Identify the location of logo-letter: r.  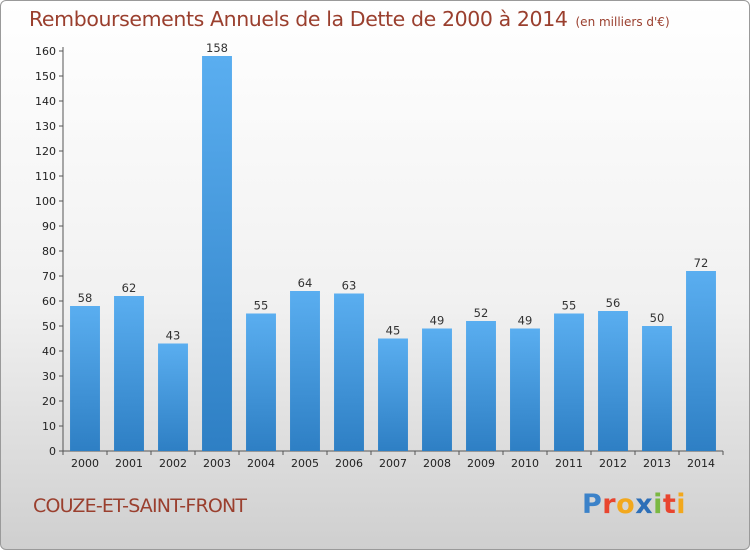
(609, 504).